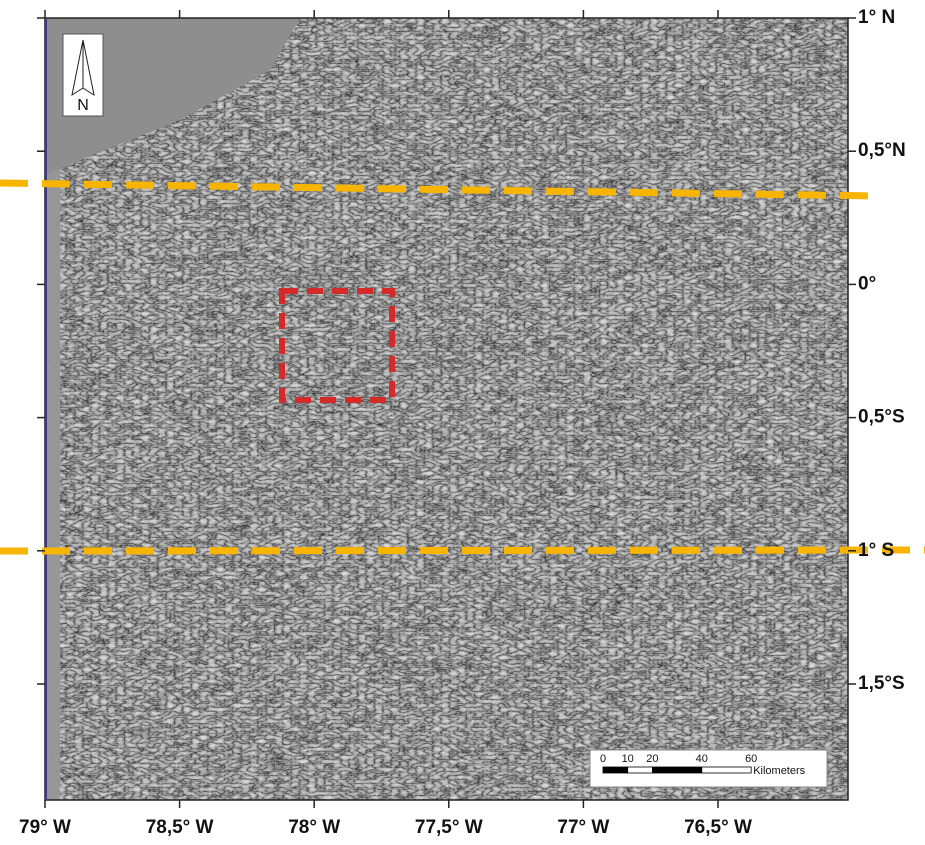 The height and width of the screenshot is (845, 925). Describe the element at coordinates (449, 827) in the screenshot. I see `lon-label: 77,5° W` at that location.